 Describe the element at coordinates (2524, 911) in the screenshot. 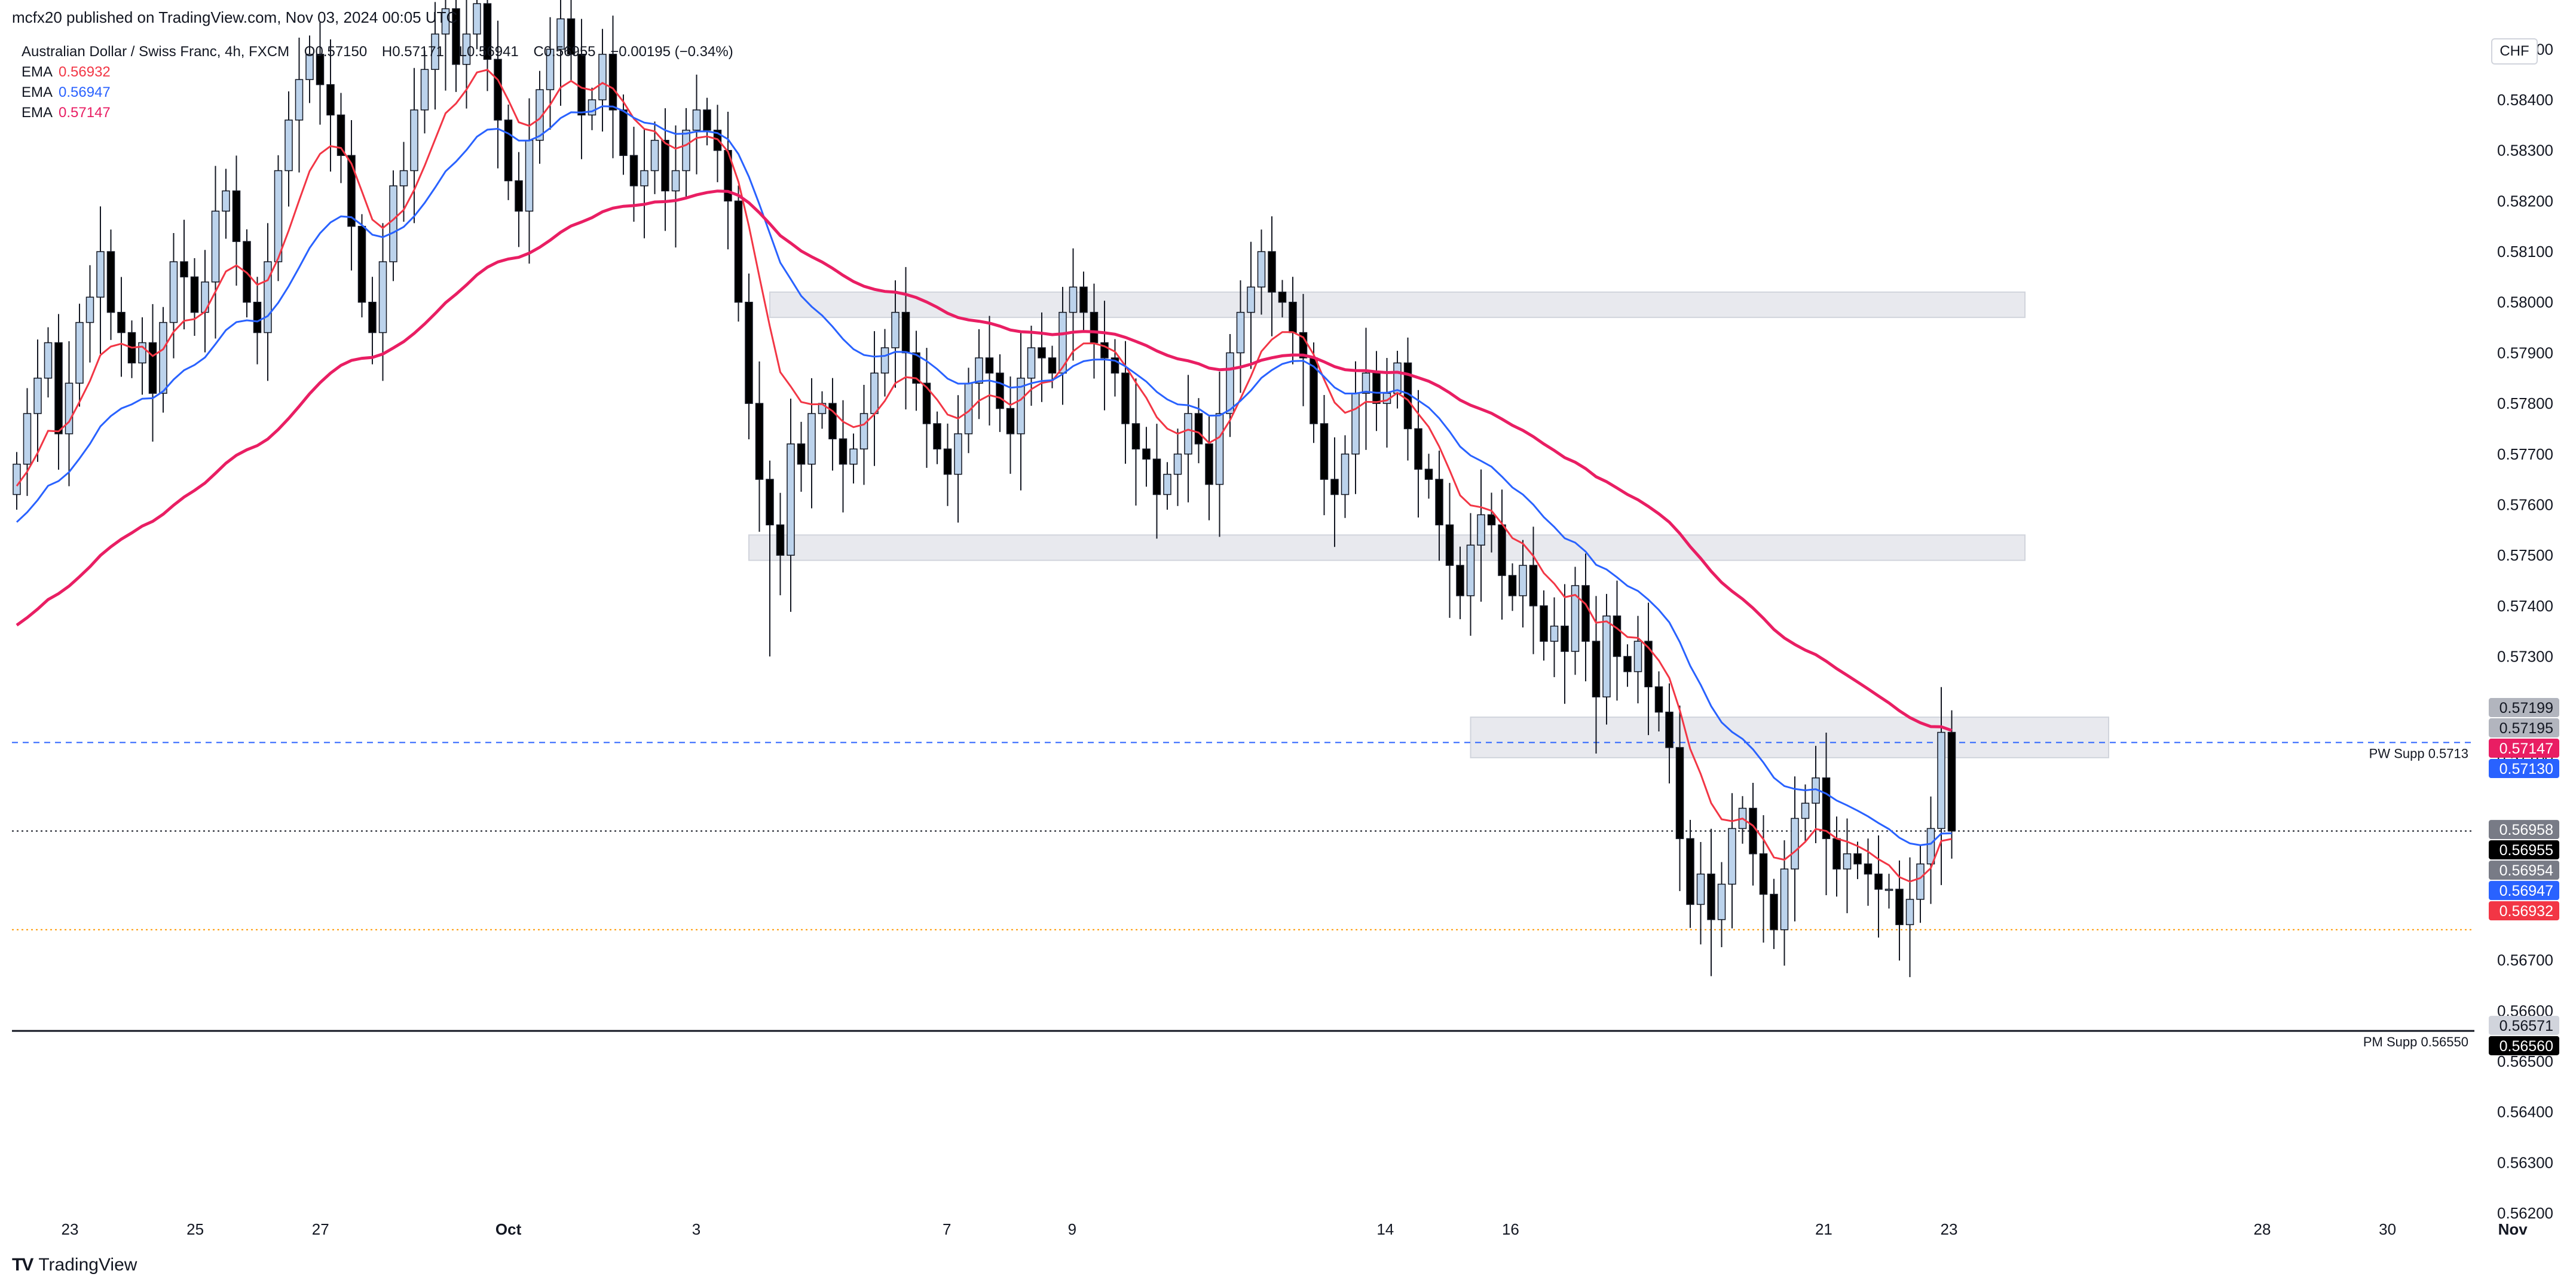

I see `price-badge: 0.56932` at that location.